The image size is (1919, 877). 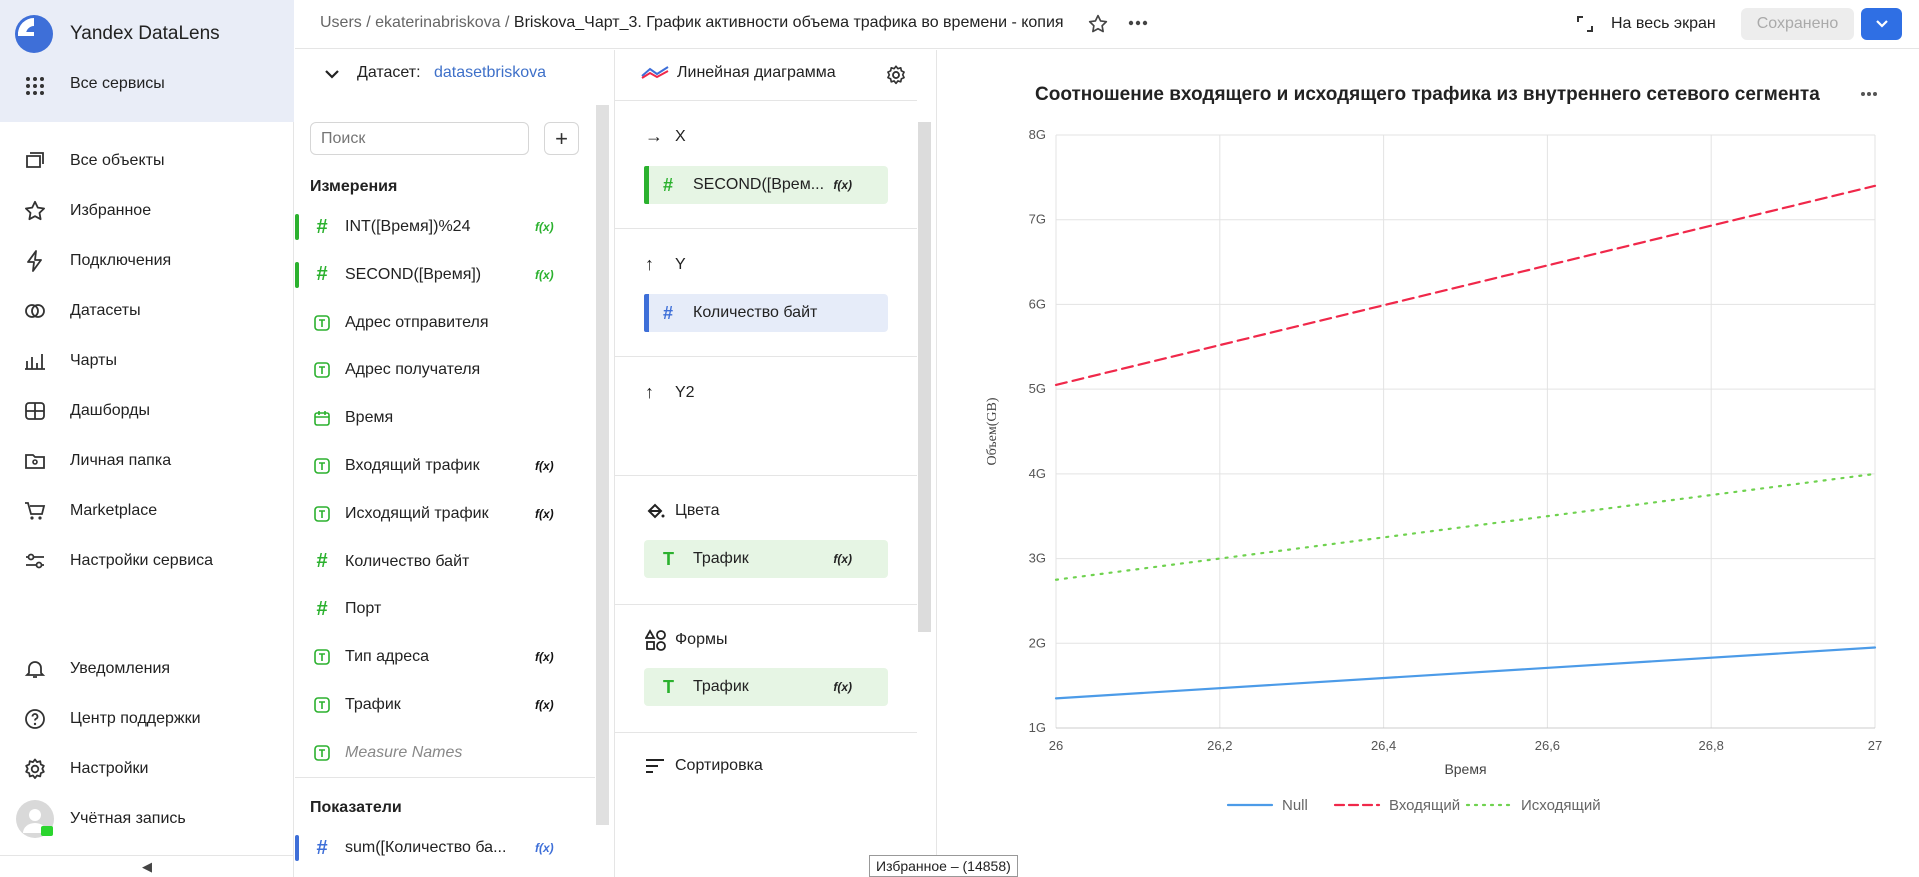 What do you see at coordinates (147, 261) in the screenshot?
I see `sidebar-item-2: Подключения` at bounding box center [147, 261].